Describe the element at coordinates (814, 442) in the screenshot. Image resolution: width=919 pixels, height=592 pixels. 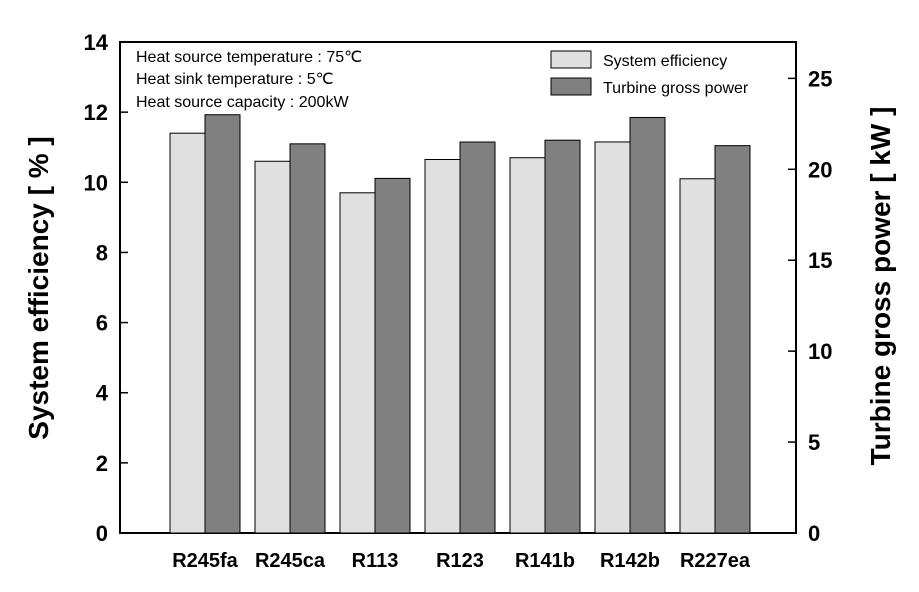
I see `right-tick-label: 5` at that location.